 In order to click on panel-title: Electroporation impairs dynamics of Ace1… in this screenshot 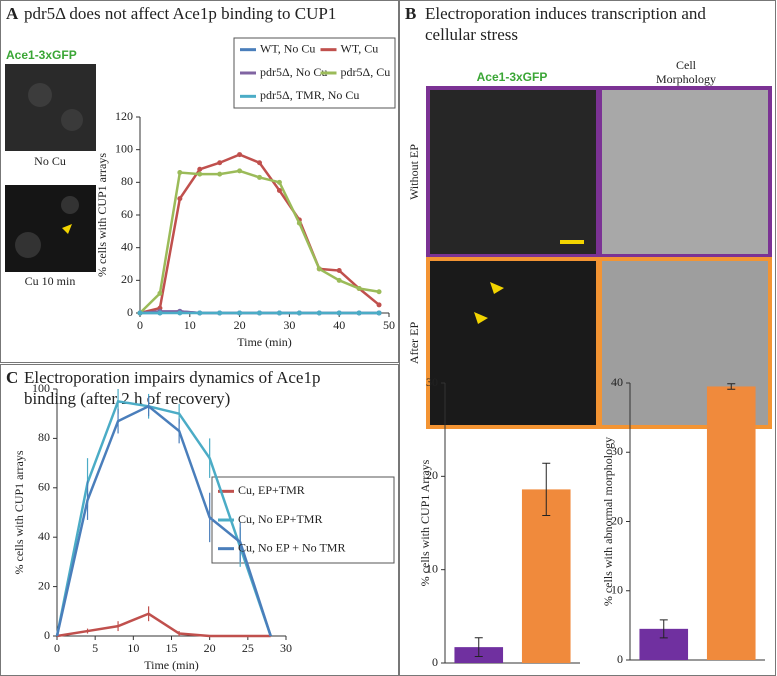, I will do `click(172, 377)`.